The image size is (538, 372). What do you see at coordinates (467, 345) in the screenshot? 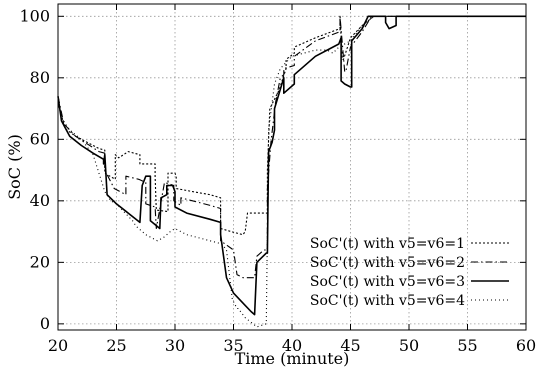
I see `x-tick-label: 55` at bounding box center [467, 345].